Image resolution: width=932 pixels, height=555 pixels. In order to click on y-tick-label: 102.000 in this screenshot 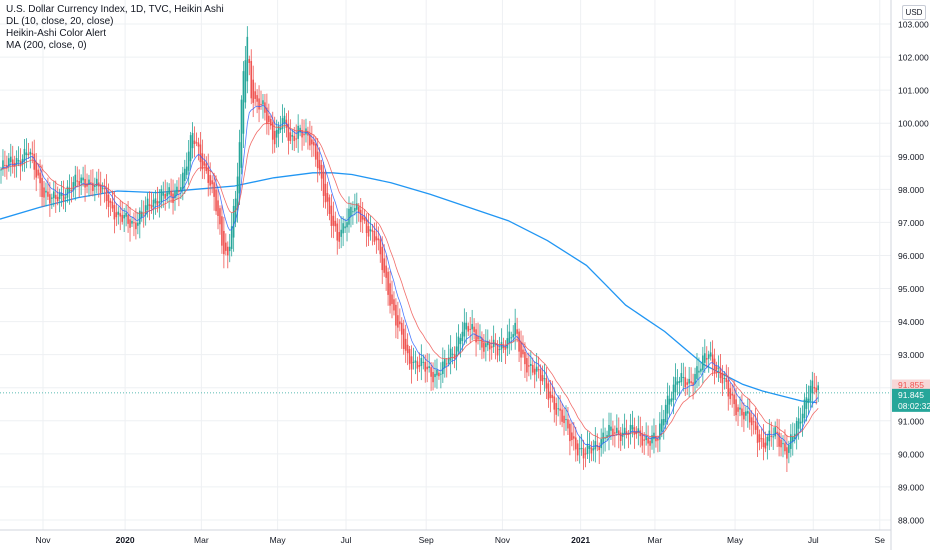, I will do `click(913, 58)`.